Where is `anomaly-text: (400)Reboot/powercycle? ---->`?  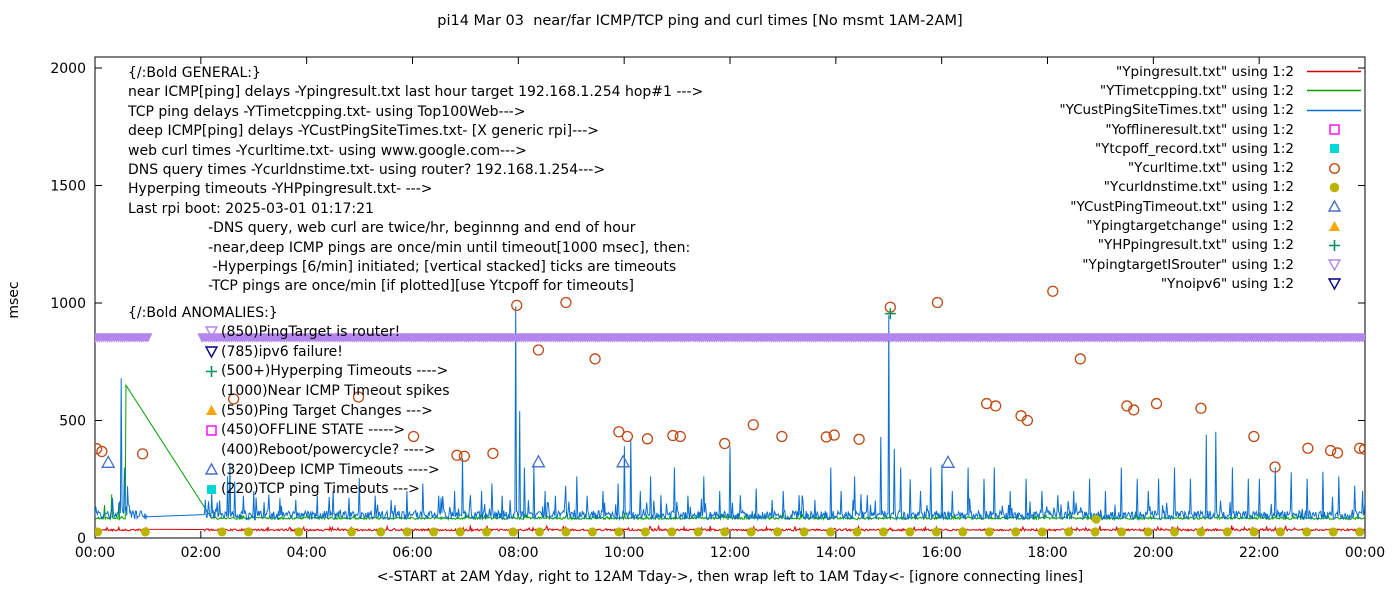 anomaly-text: (400)Reboot/powercycle? ----> is located at coordinates (328, 449).